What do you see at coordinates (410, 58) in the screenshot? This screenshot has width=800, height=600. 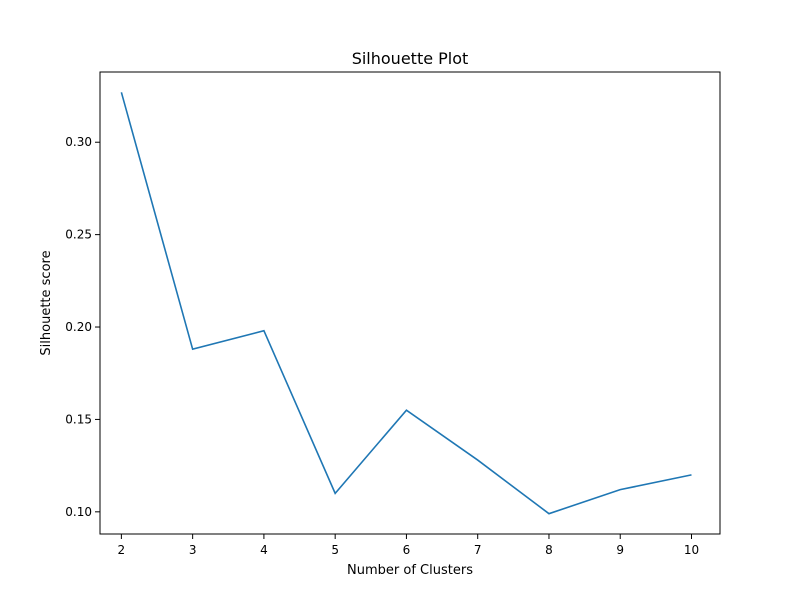 I see `chart-title: Silhouette Plot` at bounding box center [410, 58].